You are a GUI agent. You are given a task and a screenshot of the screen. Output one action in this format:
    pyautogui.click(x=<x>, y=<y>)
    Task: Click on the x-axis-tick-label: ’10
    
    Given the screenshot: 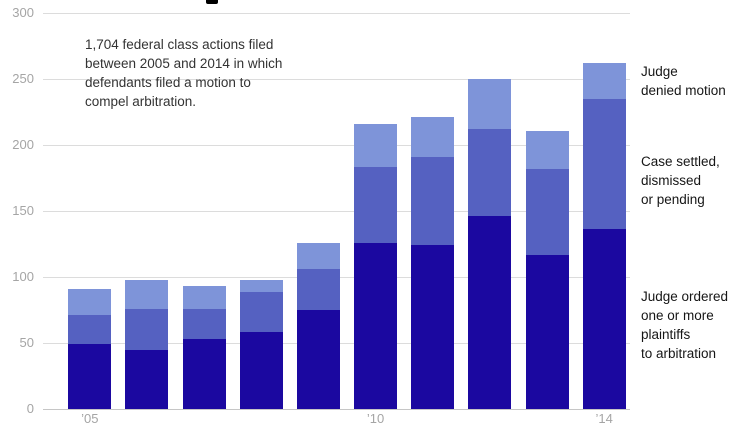 What is the action you would take?
    pyautogui.click(x=375, y=418)
    